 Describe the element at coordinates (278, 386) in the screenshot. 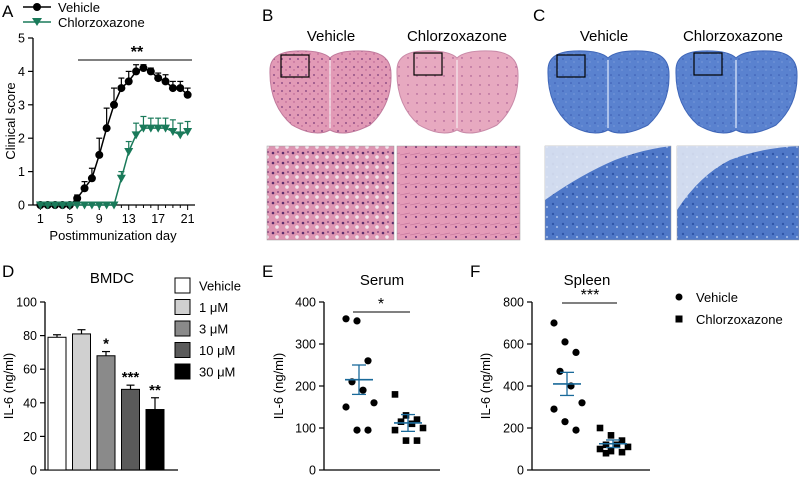

I see `y-axis-label-e: IL-6 (ng/ml)` at that location.